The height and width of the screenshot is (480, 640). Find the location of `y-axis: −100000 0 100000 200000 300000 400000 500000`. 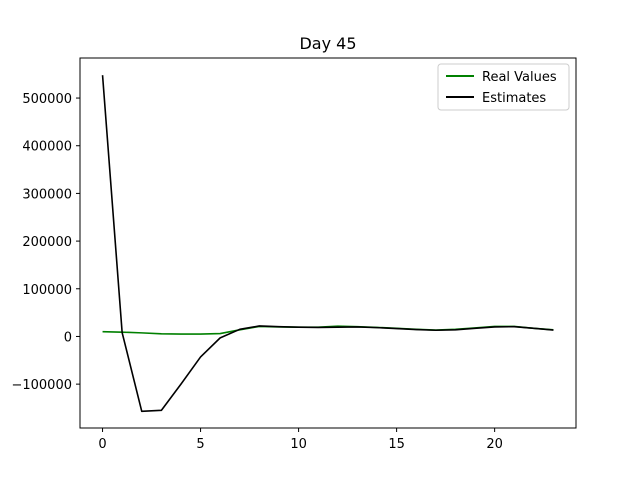

y-axis: −100000 0 100000 200000 300000 400000 500000 is located at coordinates (45, 242).